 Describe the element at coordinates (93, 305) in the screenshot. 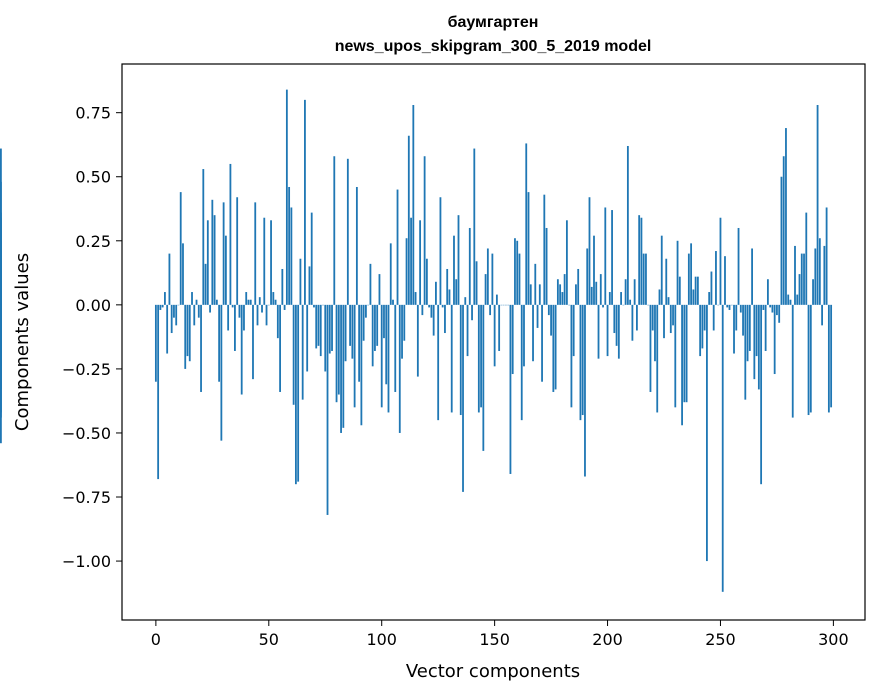

I see `y-tick-label: 0.00` at that location.